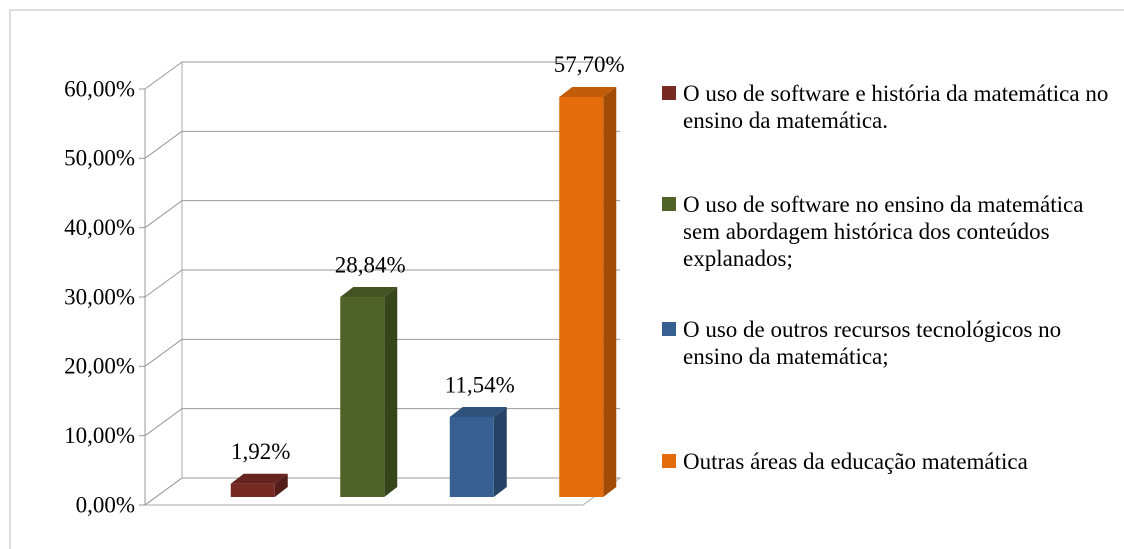 The width and height of the screenshot is (1124, 549). I want to click on value-label: 57,70%, so click(589, 64).